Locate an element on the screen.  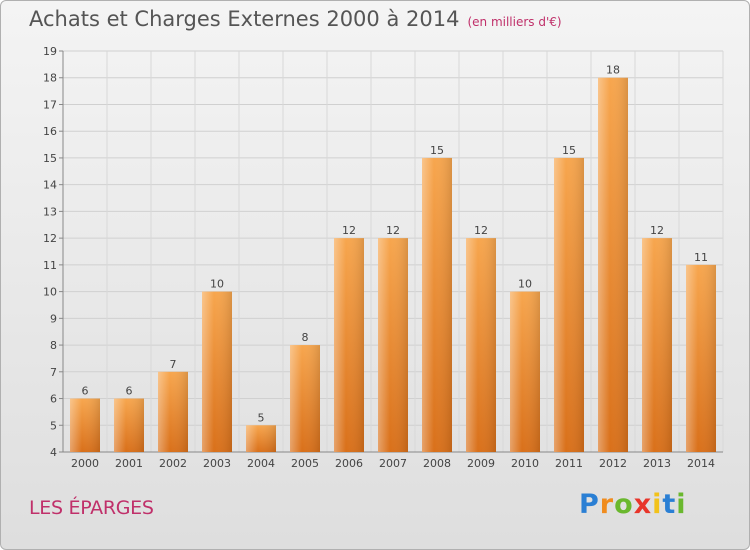
x-tick-label: 2013 is located at coordinates (657, 463).